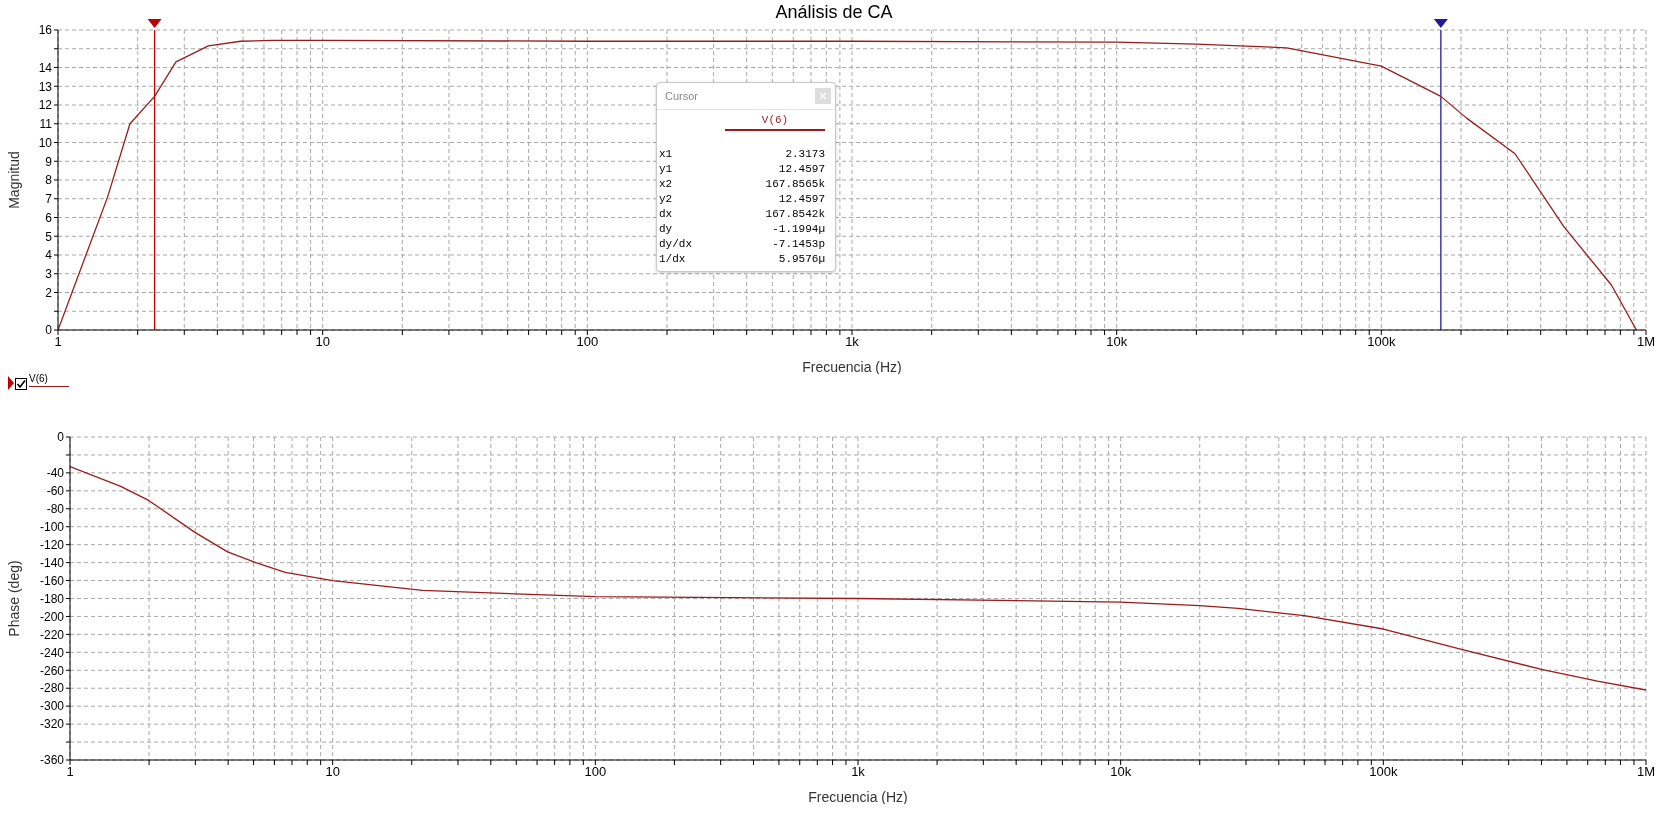 The image size is (1668, 817). Describe the element at coordinates (49, 161) in the screenshot. I see `y-tick-label: 9` at that location.